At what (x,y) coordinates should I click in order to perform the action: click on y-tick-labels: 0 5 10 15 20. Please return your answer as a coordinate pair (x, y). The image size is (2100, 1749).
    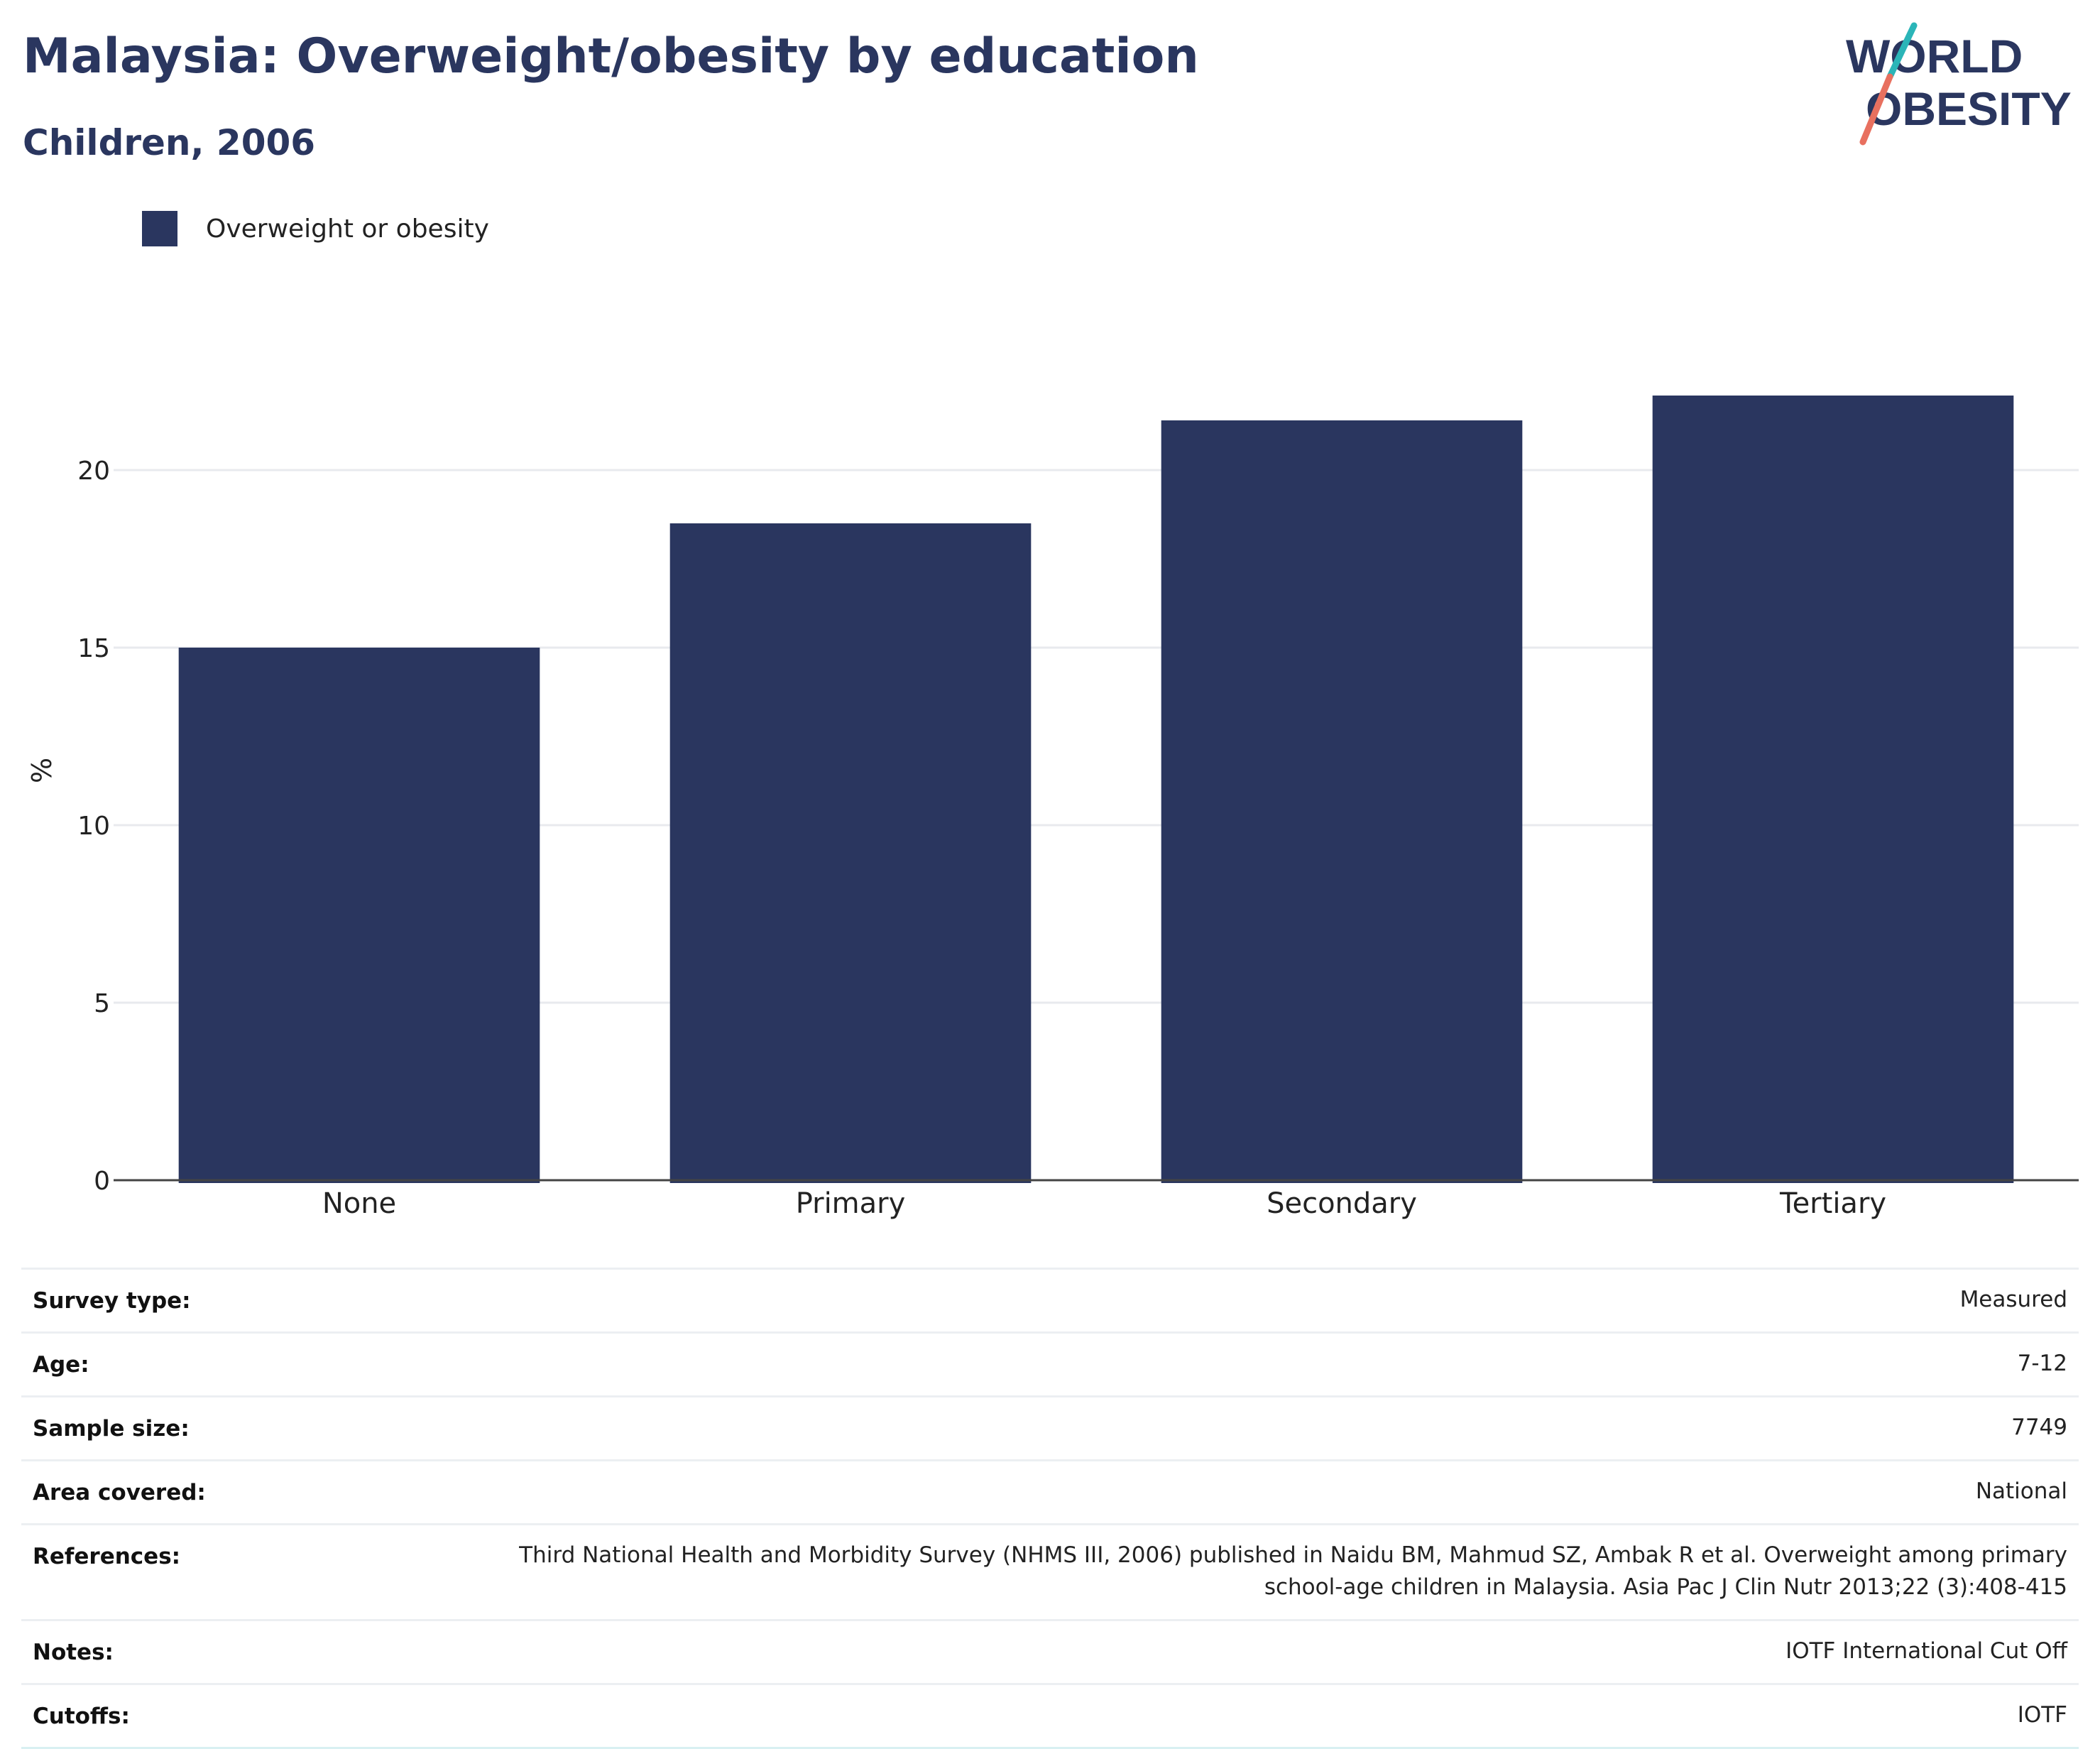
    Looking at the image, I should click on (93, 826).